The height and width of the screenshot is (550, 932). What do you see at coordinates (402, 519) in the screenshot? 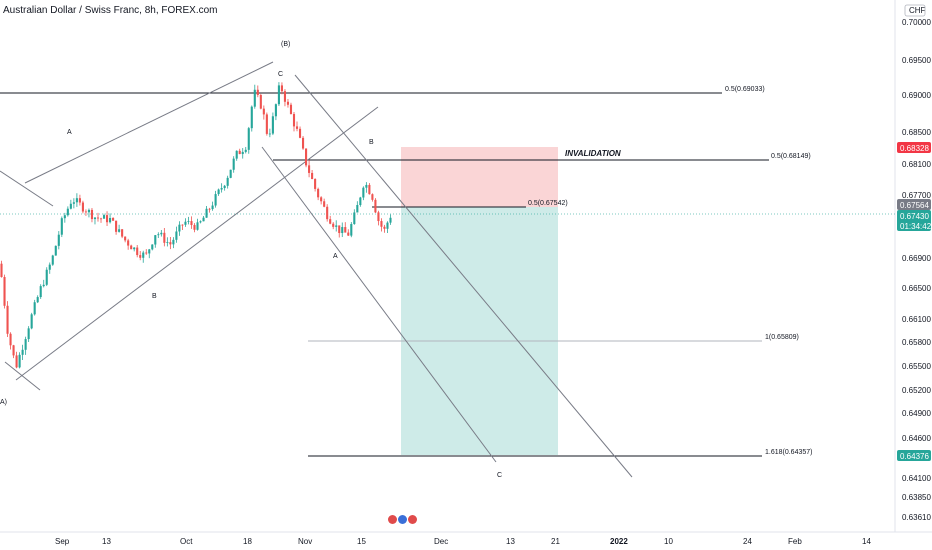
I see `brand-logo-icon` at bounding box center [402, 519].